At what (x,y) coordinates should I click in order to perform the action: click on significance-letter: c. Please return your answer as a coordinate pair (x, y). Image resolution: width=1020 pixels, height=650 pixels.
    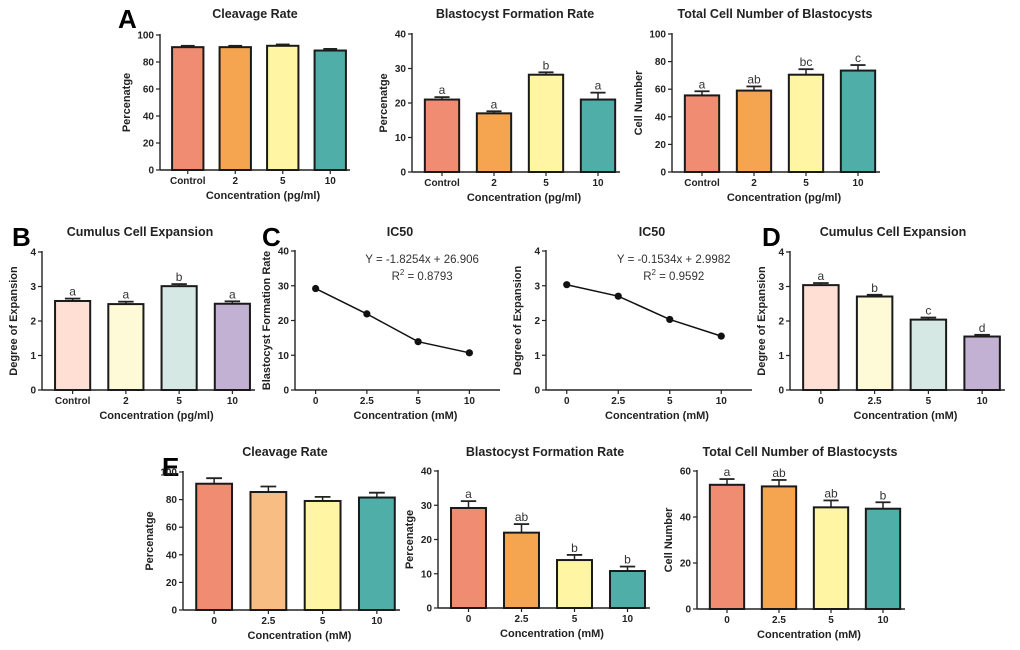
    Looking at the image, I should click on (858, 58).